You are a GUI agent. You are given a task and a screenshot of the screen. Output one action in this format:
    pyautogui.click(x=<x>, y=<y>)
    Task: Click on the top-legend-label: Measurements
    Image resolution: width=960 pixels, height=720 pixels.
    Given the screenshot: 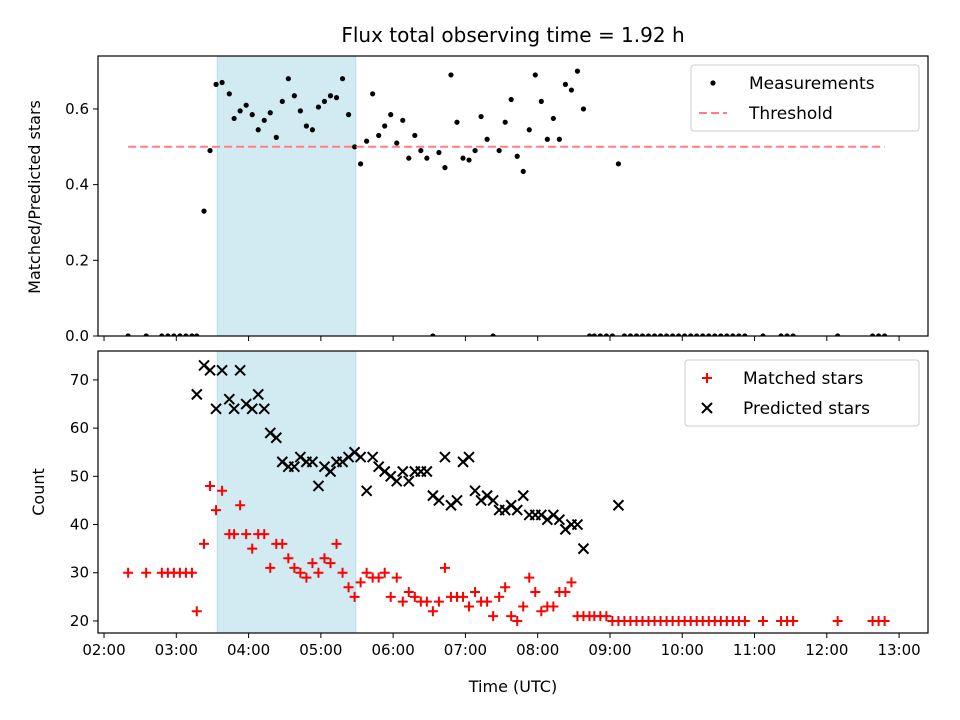 What is the action you would take?
    pyautogui.click(x=812, y=84)
    